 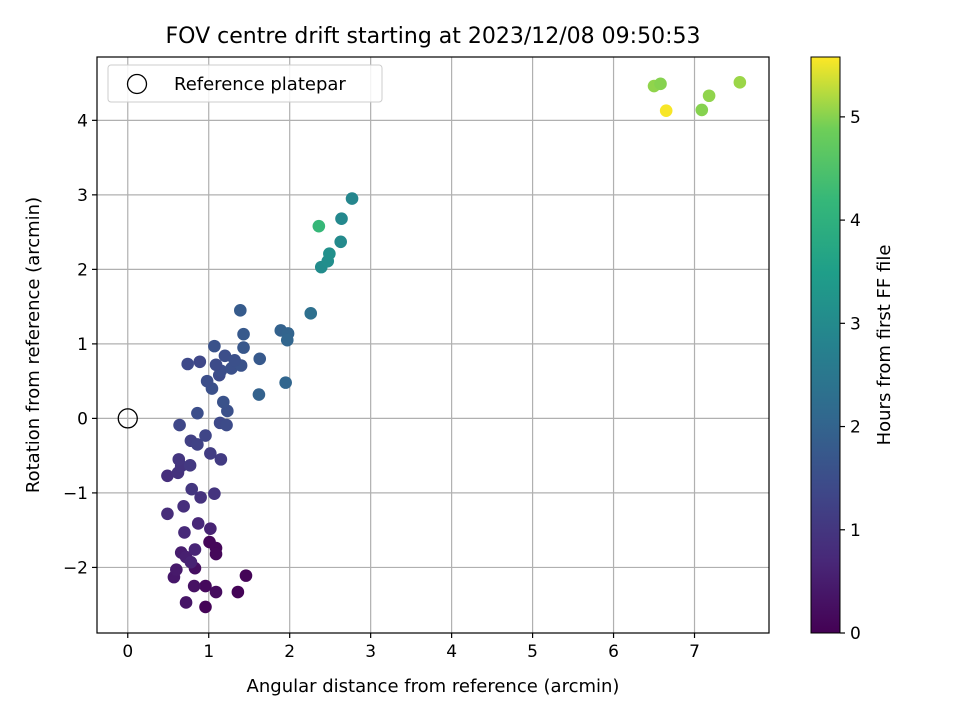 I want to click on colorbar: 0 1 2 3 4 5 Hours from first FF file, so click(x=852, y=350).